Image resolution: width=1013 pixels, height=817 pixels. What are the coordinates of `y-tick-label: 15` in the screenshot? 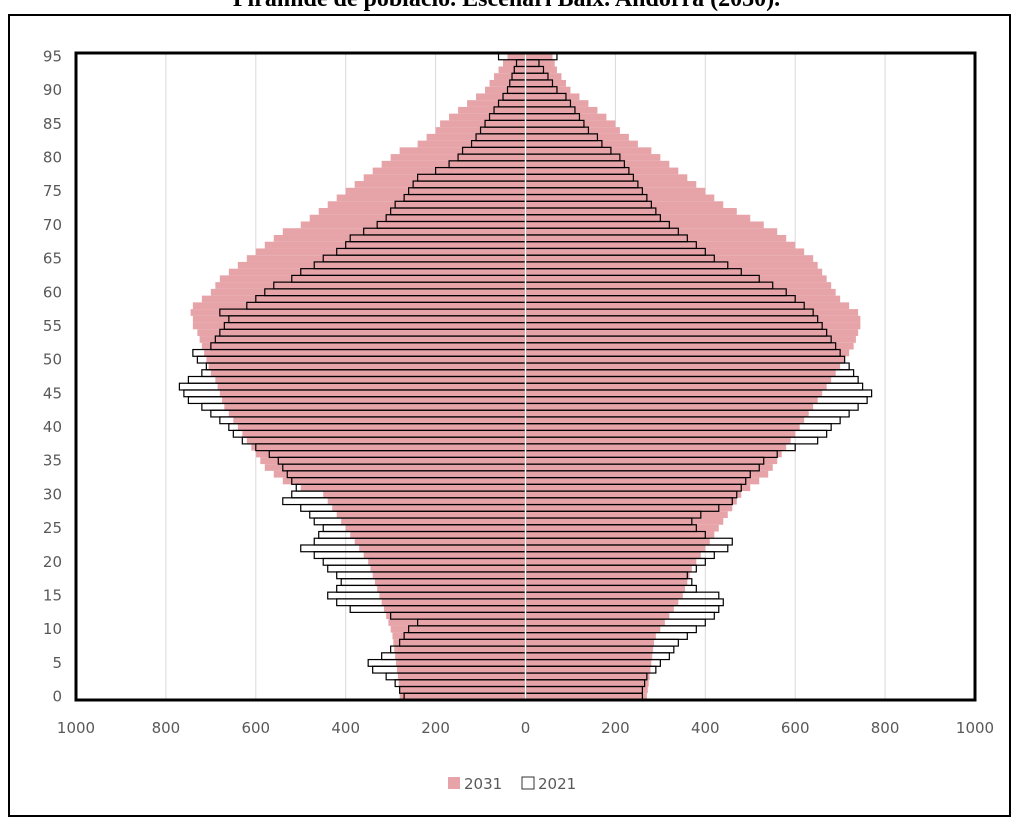 It's located at (52, 596).